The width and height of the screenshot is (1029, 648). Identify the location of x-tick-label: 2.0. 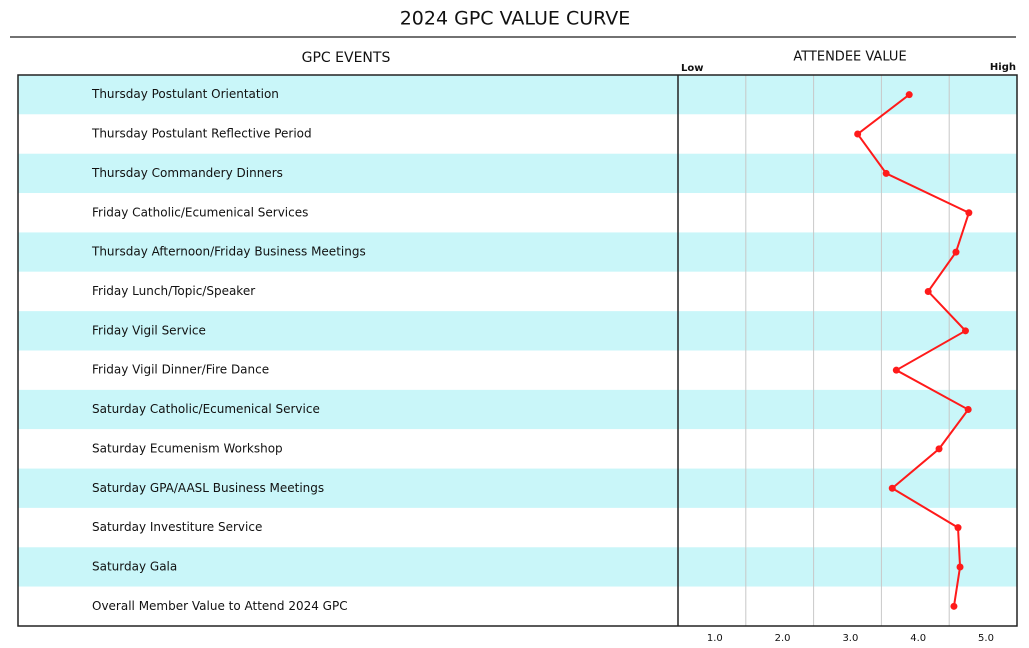
(783, 638).